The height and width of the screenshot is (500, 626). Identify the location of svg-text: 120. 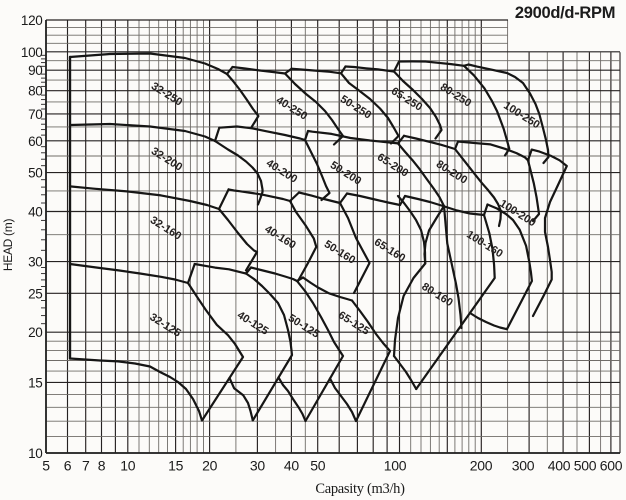
(32, 20).